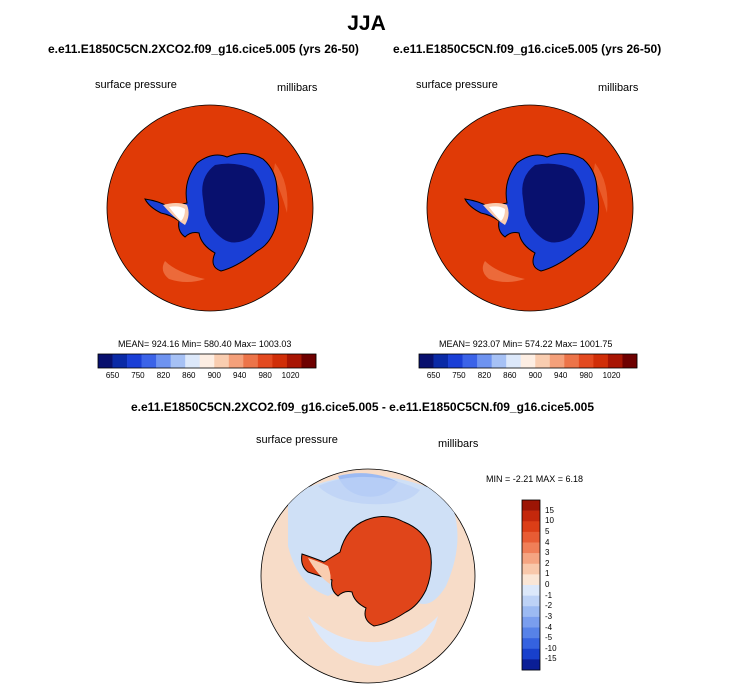 Image resolution: width=733 pixels, height=686 pixels. What do you see at coordinates (547, 531) in the screenshot?
I see `colorbar-3-tick-label: 5` at bounding box center [547, 531].